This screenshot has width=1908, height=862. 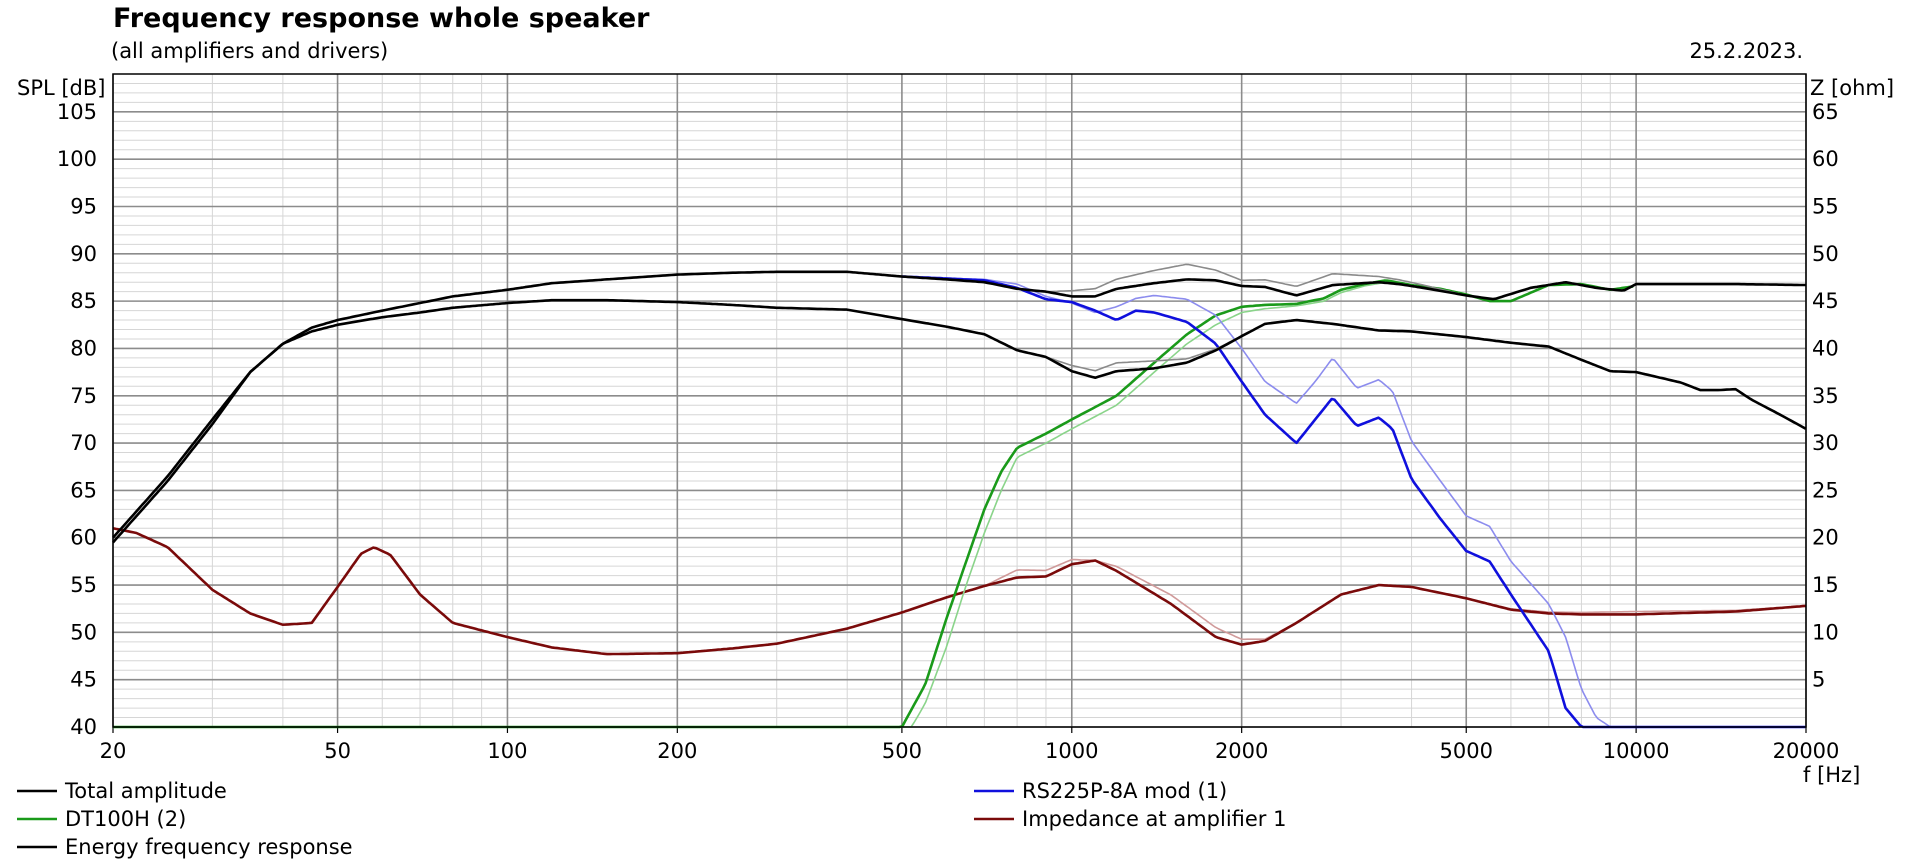 What do you see at coordinates (83, 301) in the screenshot?
I see `y-left-tick-label: 85` at bounding box center [83, 301].